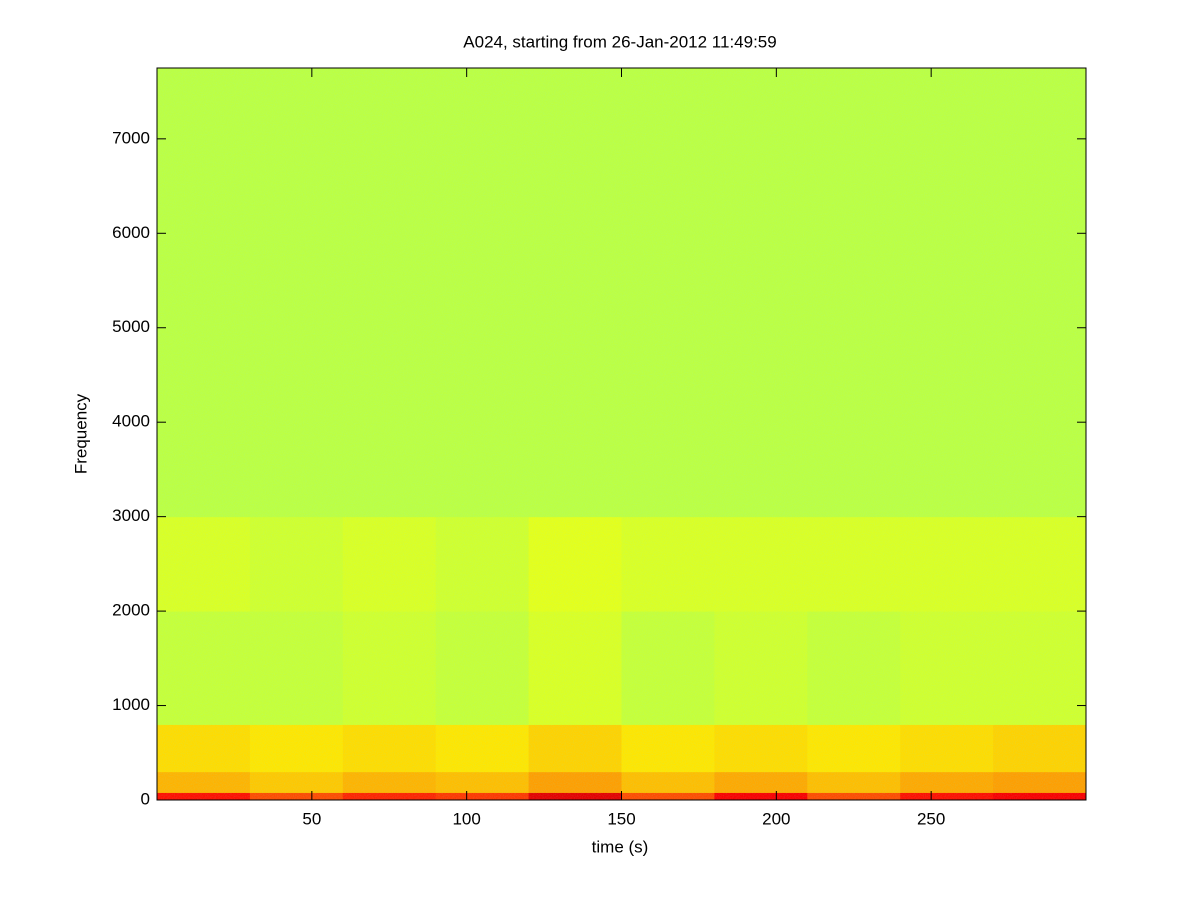 This screenshot has width=1200, height=900. What do you see at coordinates (80, 433) in the screenshot?
I see `y-axis-label: Frequency` at bounding box center [80, 433].